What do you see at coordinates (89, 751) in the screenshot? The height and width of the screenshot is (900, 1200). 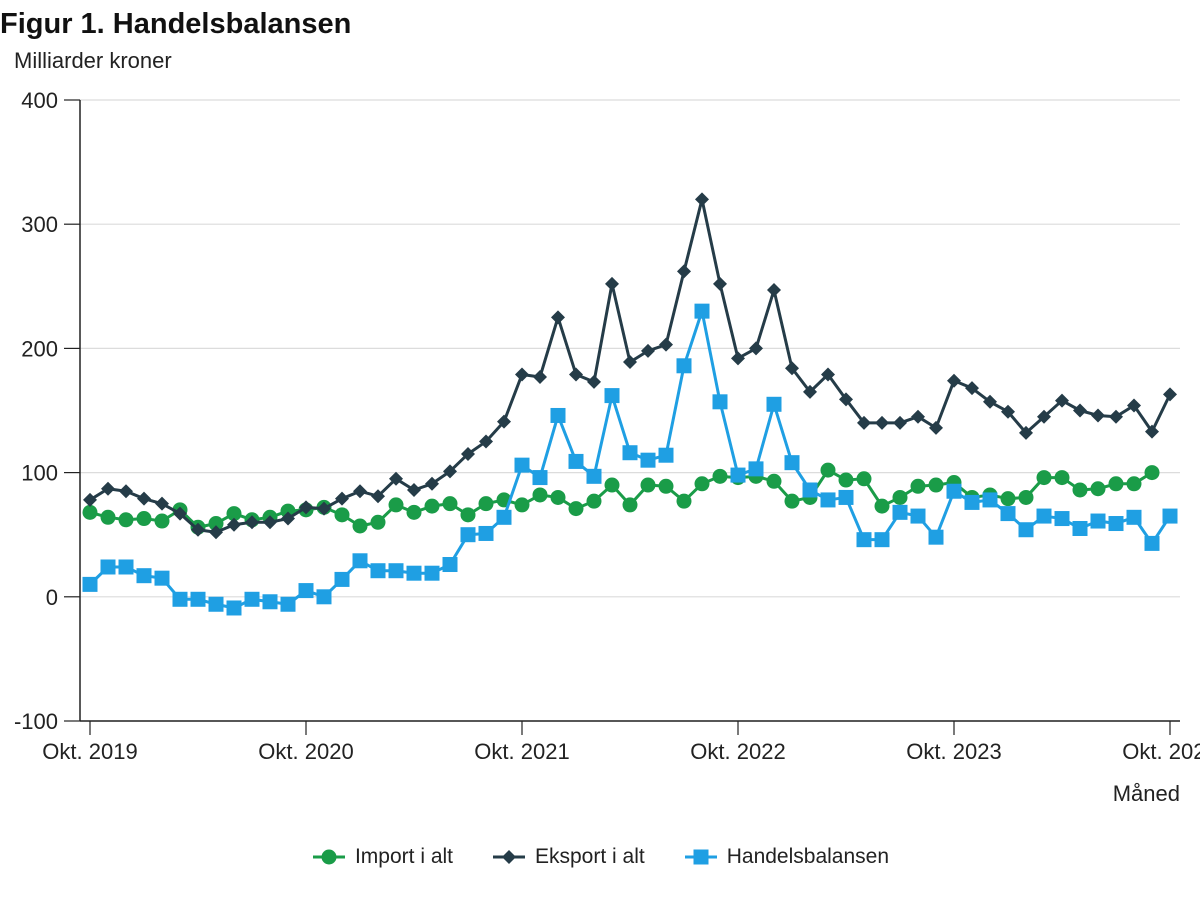 I see `x-tick-label: Okt. 2019` at bounding box center [89, 751].